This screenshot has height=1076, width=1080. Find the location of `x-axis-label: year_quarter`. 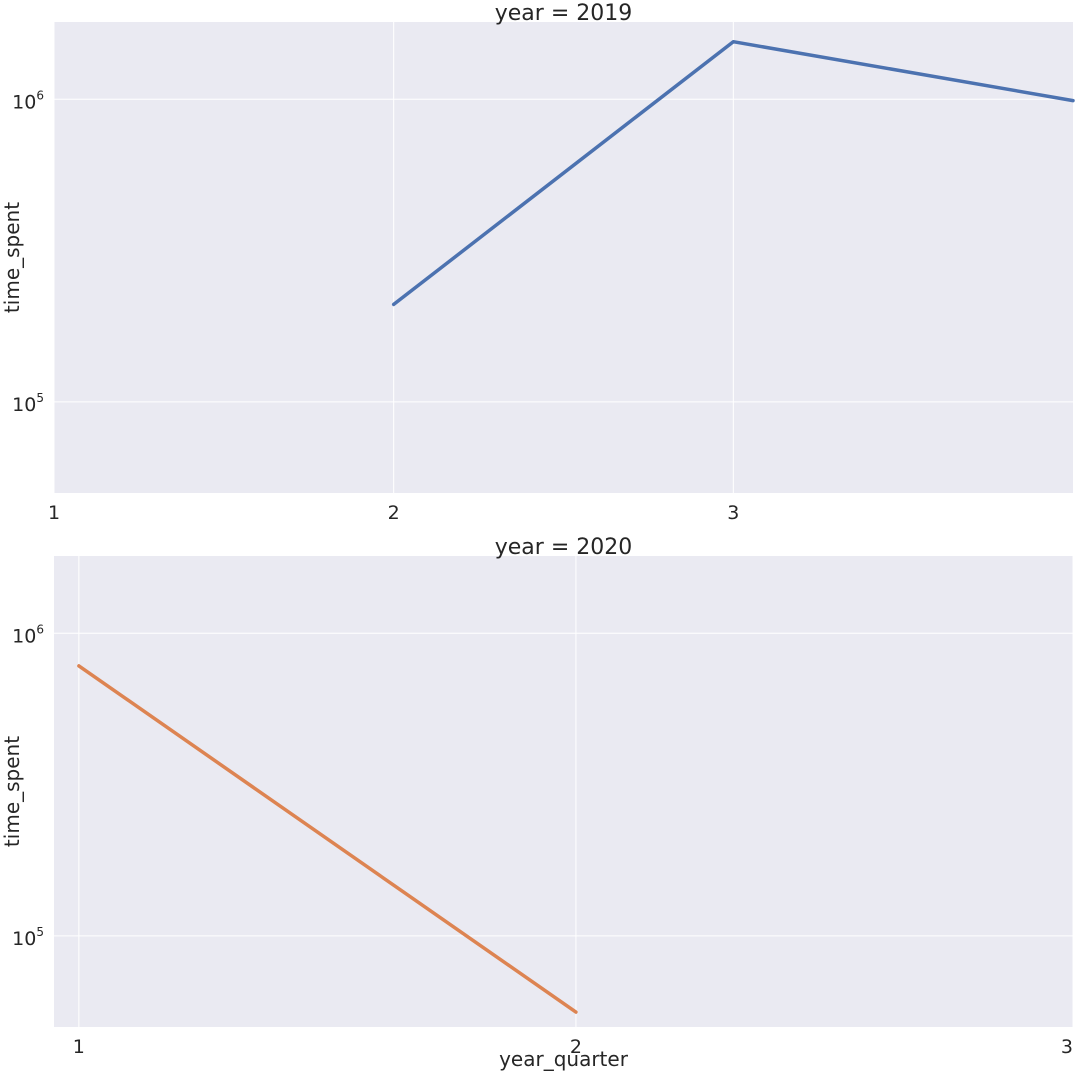

x-axis-label: year_quarter is located at coordinates (564, 1059).